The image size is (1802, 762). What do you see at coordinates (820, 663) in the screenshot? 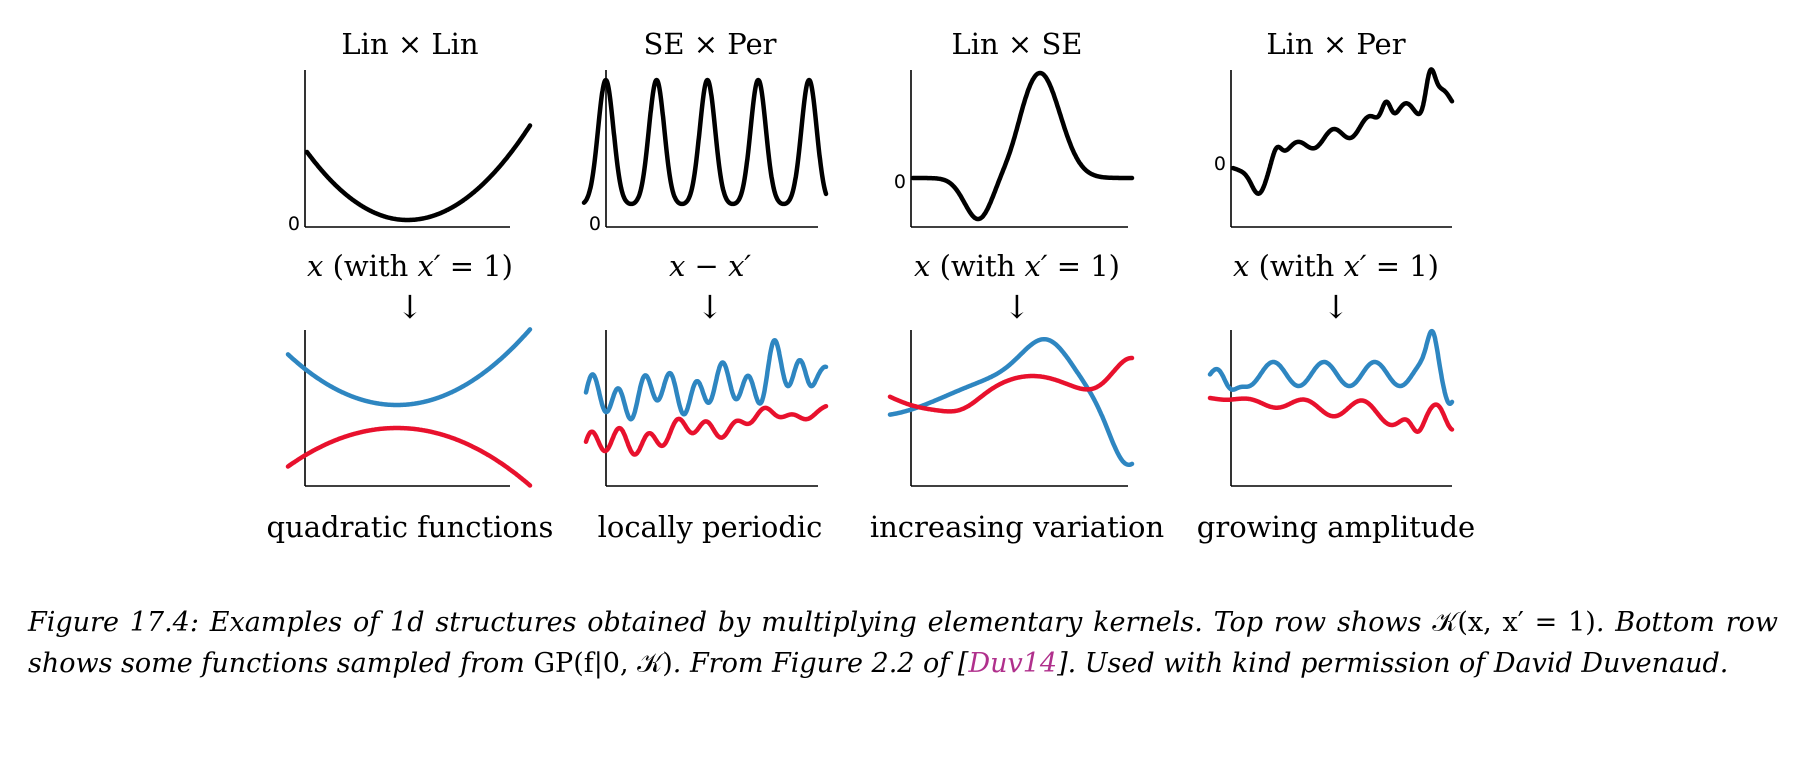
I see `caption-mid2: . From Figure 2.2 of [` at bounding box center [820, 663].